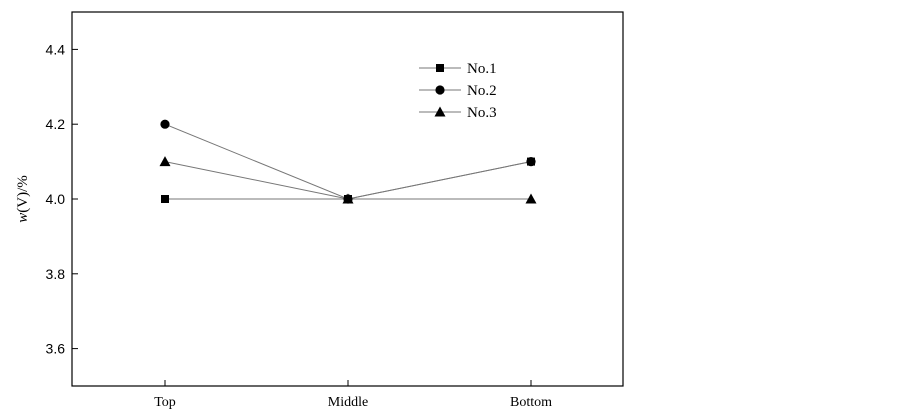 Image resolution: width=903 pixels, height=416 pixels. Describe the element at coordinates (482, 91) in the screenshot. I see `legend-label: No.2` at that location.